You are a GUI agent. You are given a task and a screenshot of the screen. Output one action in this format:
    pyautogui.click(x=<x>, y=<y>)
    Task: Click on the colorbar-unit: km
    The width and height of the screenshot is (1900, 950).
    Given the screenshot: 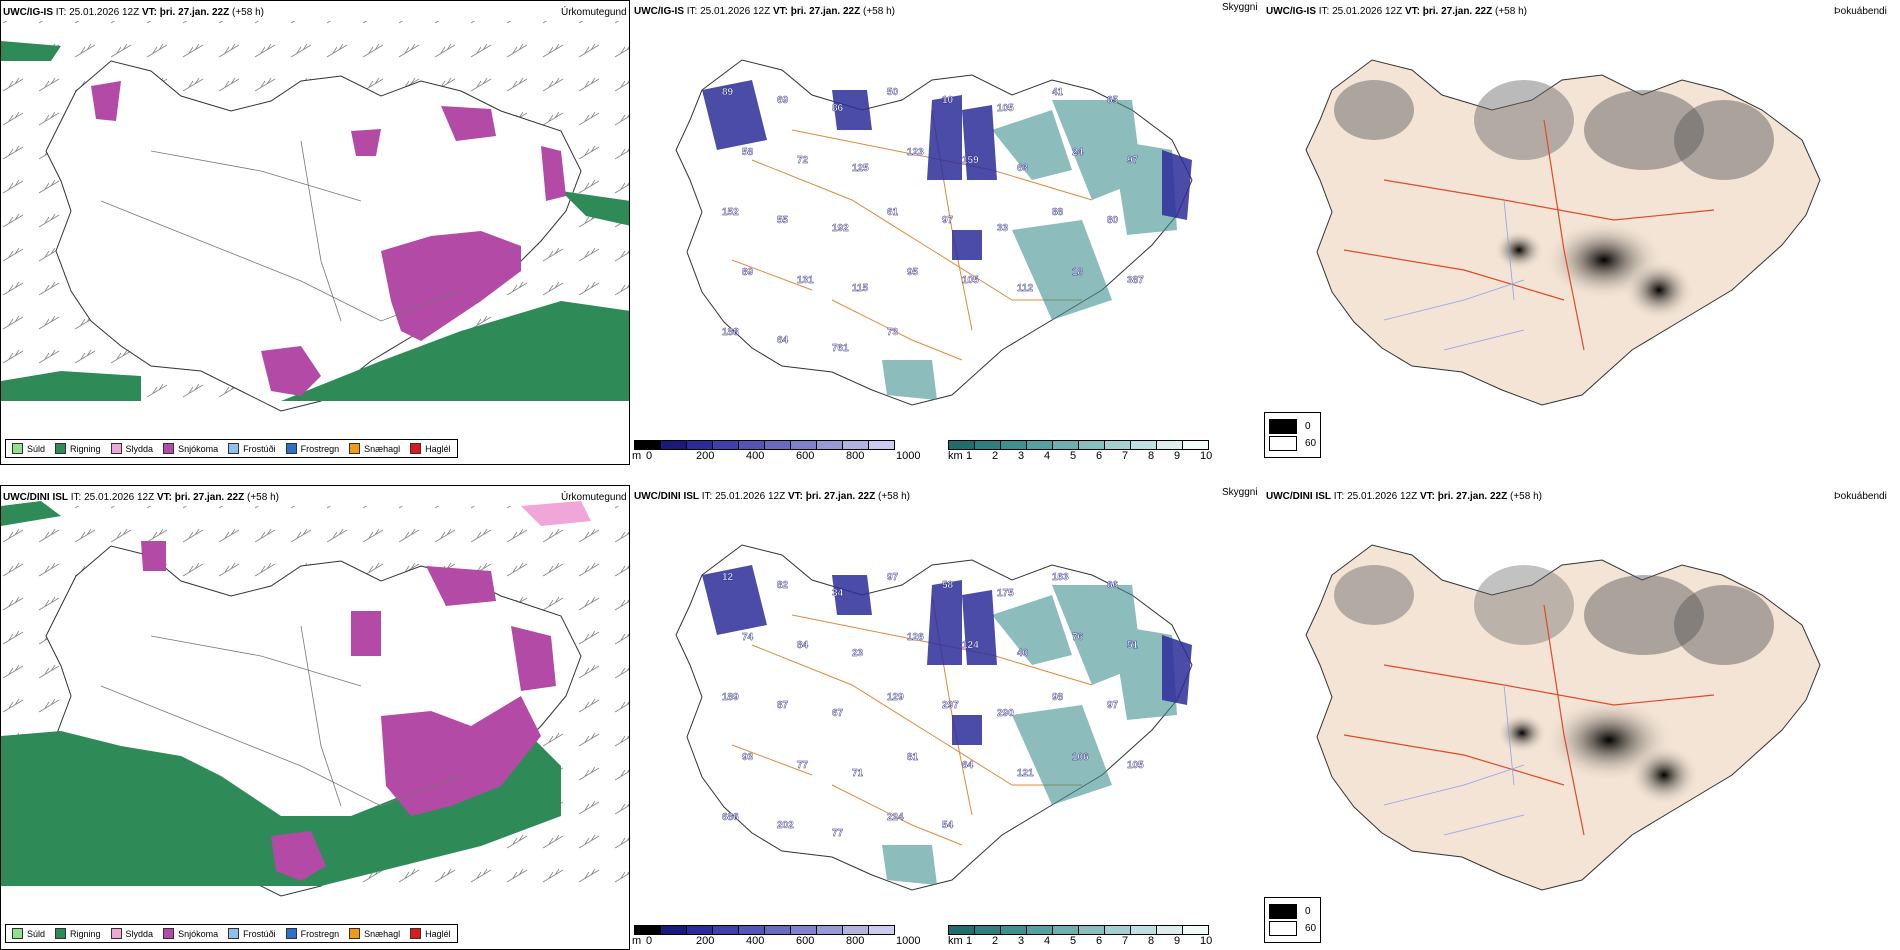 What is the action you would take?
    pyautogui.click(x=955, y=941)
    